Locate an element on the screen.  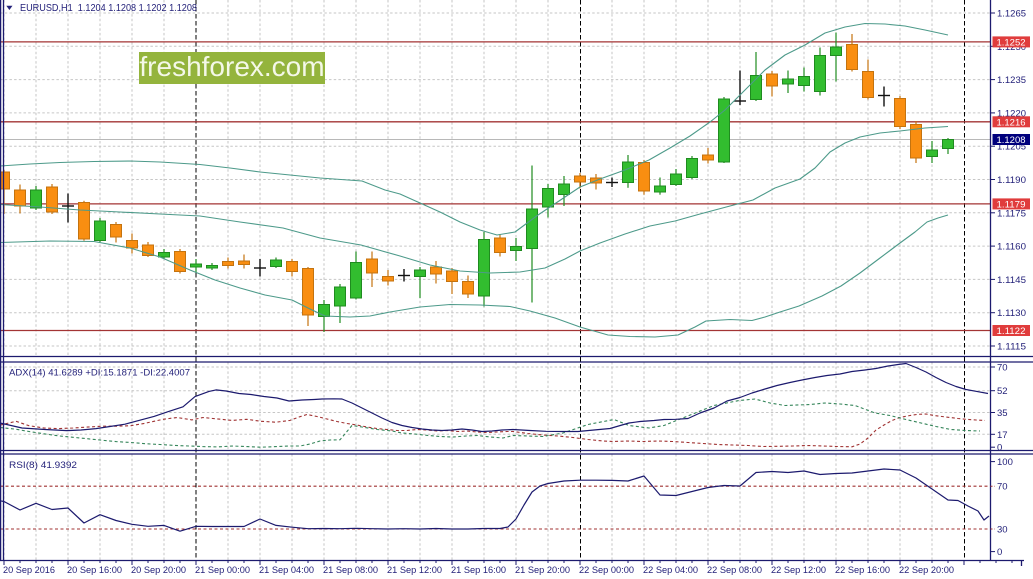
svg-text: 21 Sep 04:00 is located at coordinates (286, 570).